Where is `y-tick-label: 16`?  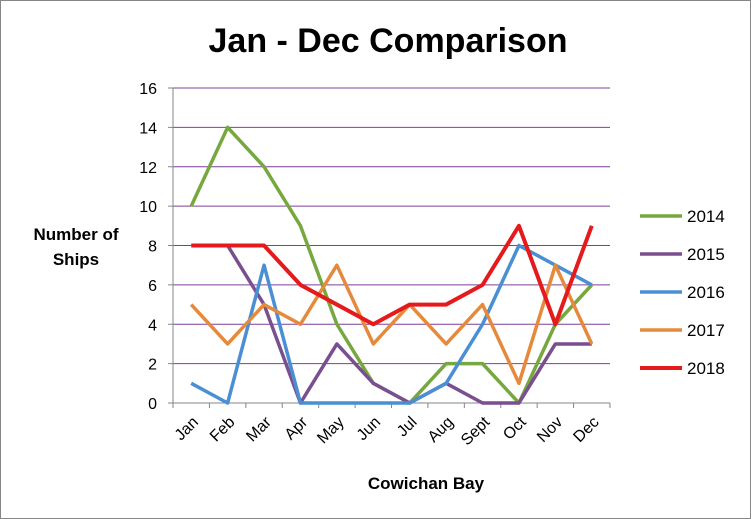
y-tick-label: 16 is located at coordinates (148, 89).